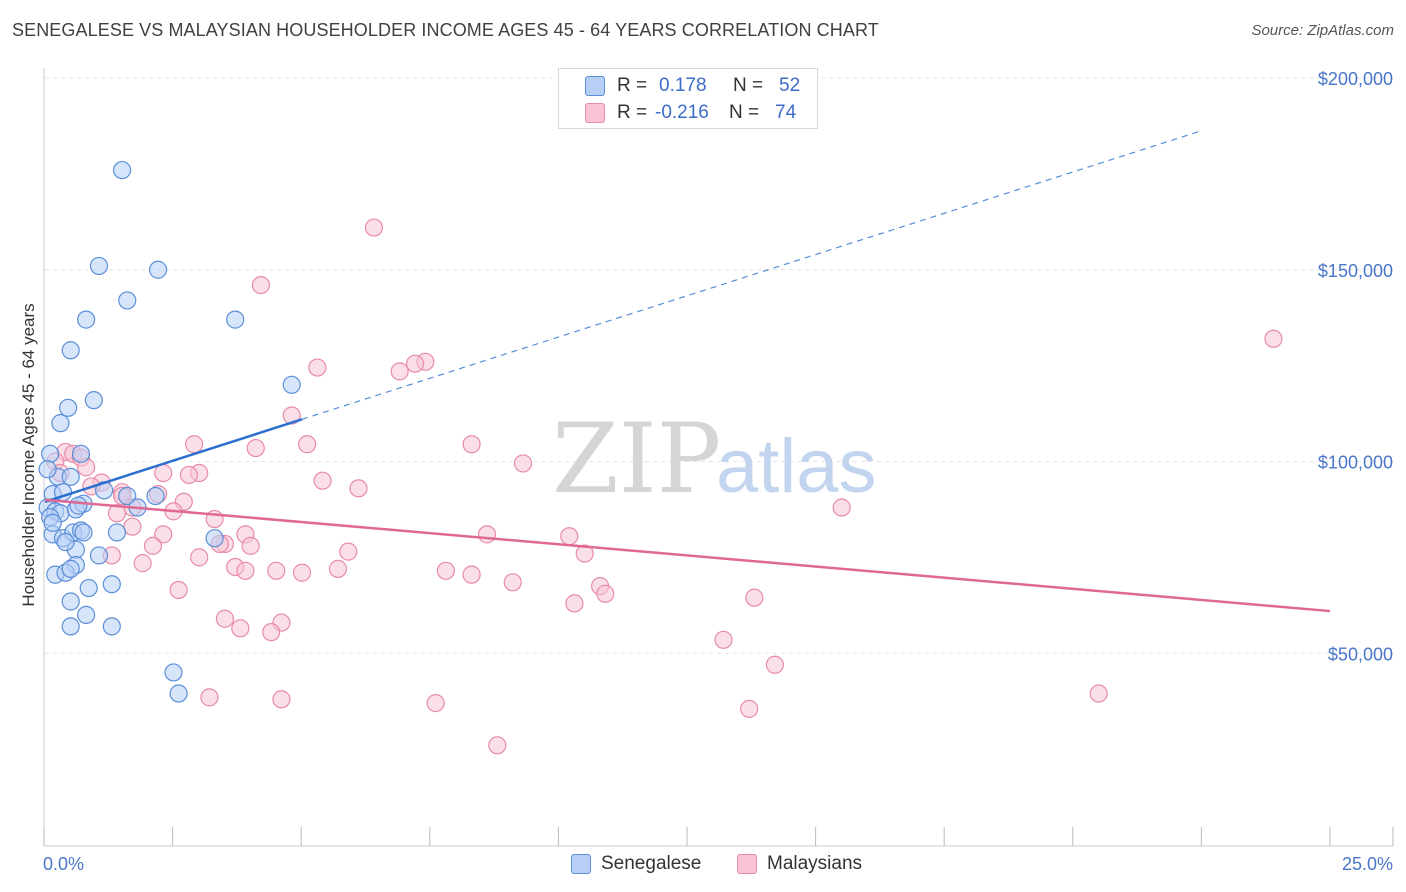 Image resolution: width=1406 pixels, height=892 pixels. I want to click on bottom-legend-swatch-blue, so click(581, 864).